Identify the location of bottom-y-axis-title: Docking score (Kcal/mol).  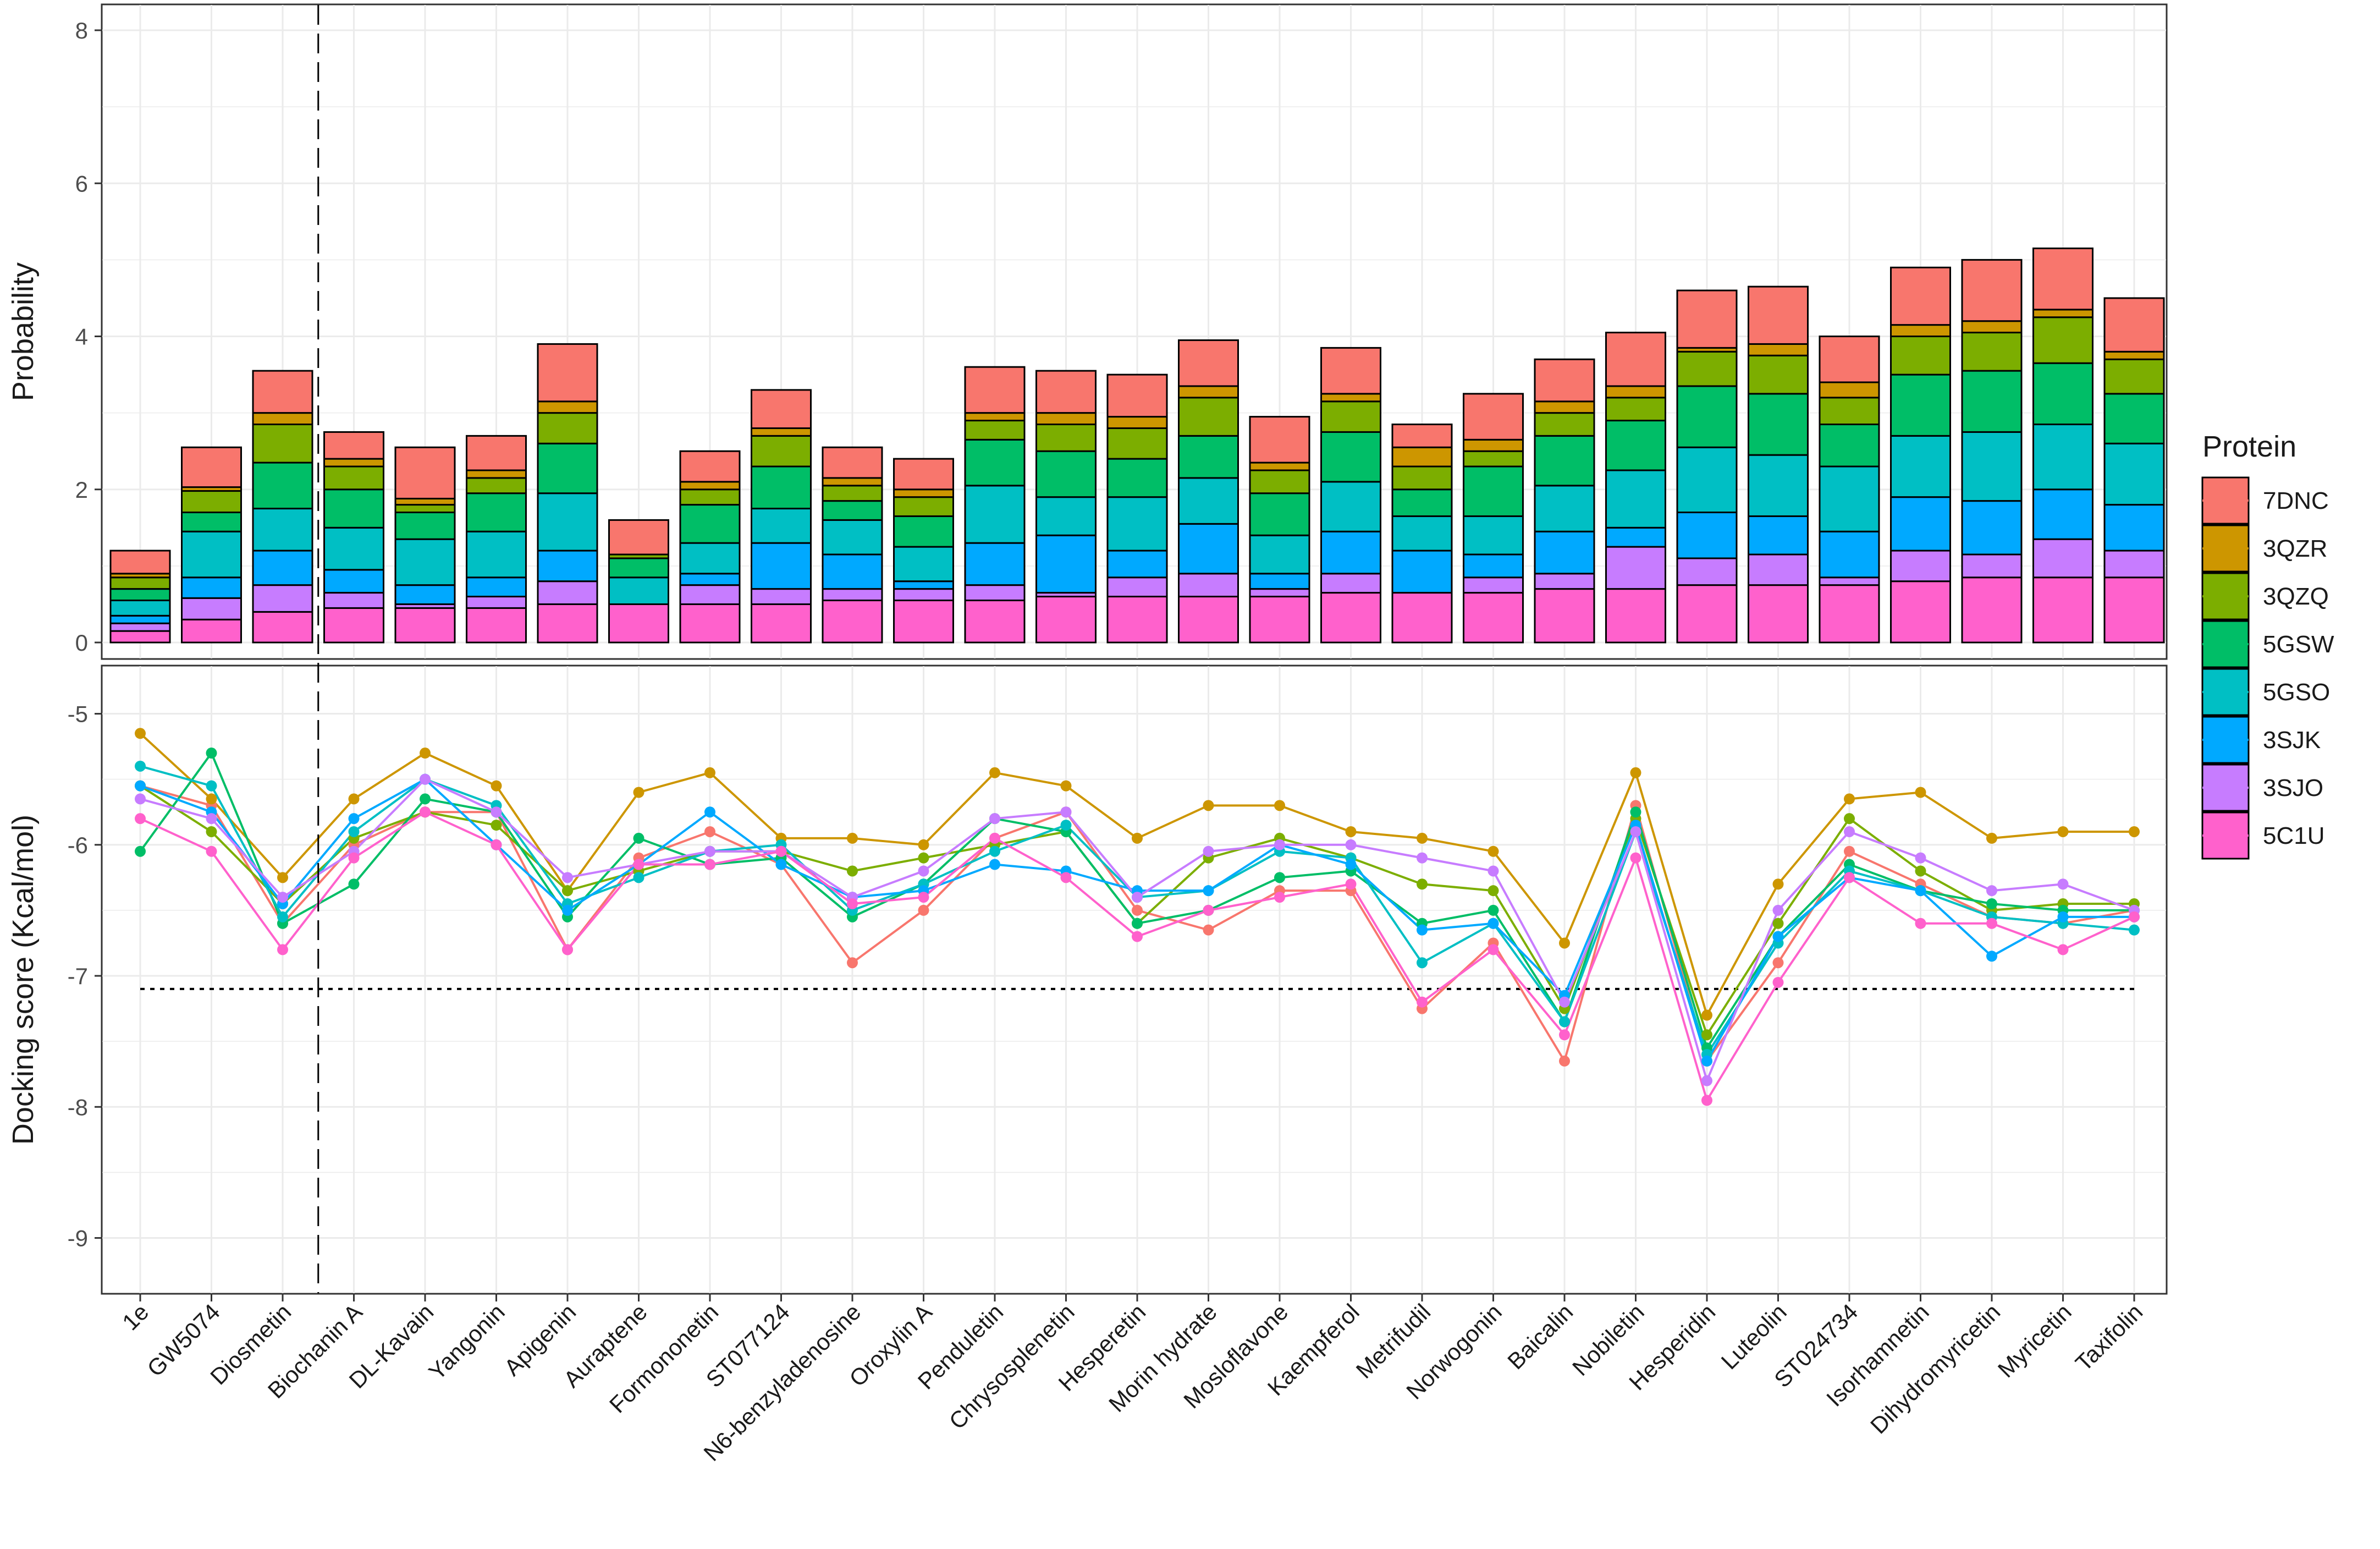
(23, 980).